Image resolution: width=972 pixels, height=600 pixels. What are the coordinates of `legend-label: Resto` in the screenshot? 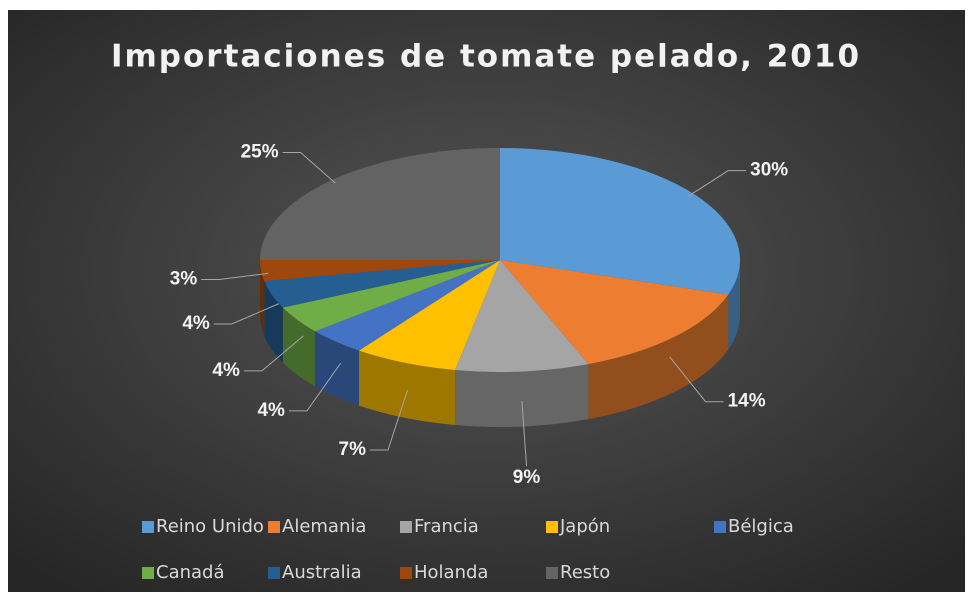 It's located at (585, 572).